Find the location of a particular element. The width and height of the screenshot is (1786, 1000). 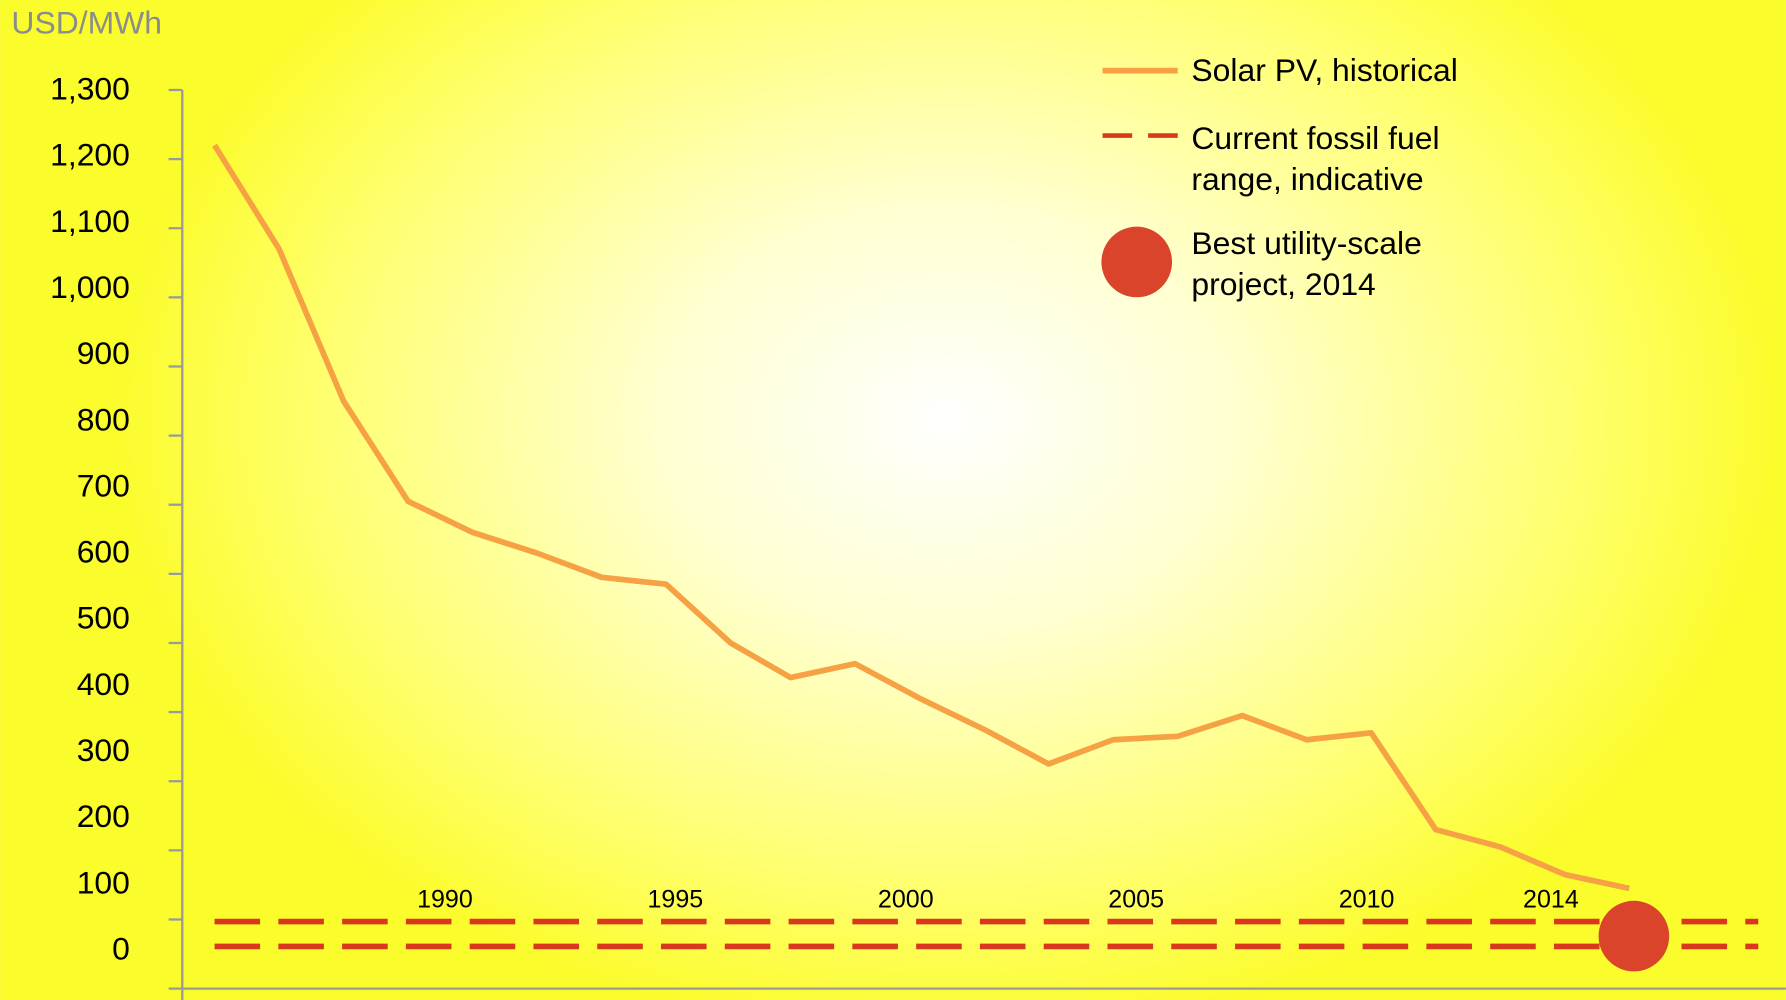

legend-label: Solar PV, historical is located at coordinates (1324, 70).